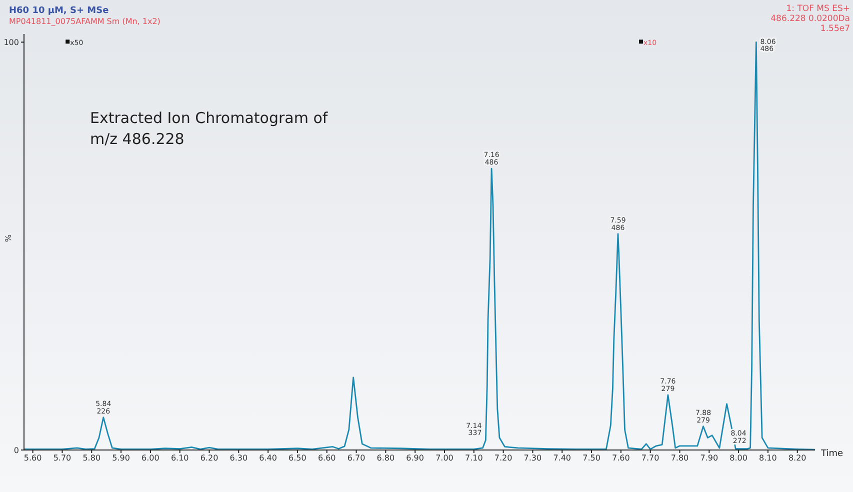  Describe the element at coordinates (11, 42) in the screenshot. I see `y-tick-label: 100` at that location.